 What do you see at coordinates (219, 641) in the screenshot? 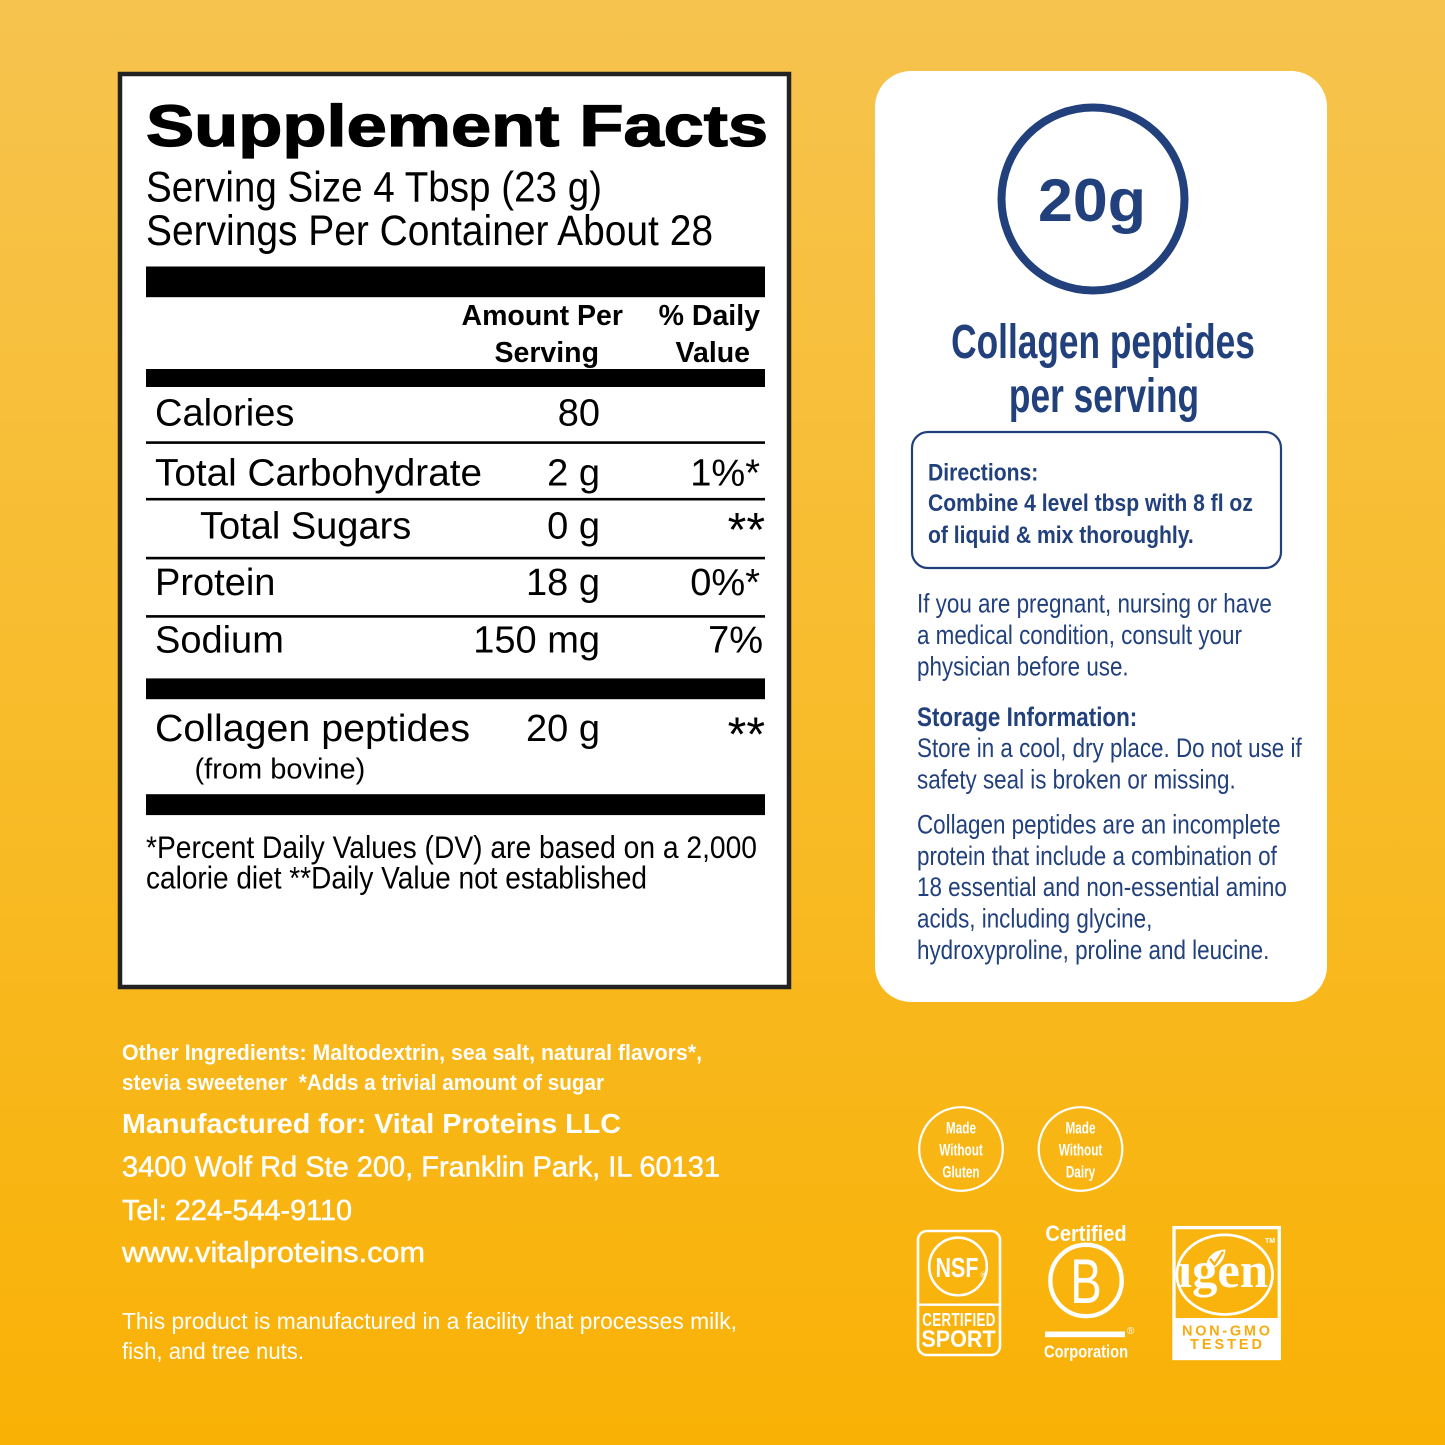
I see `svg-text: Sodium` at bounding box center [219, 641].